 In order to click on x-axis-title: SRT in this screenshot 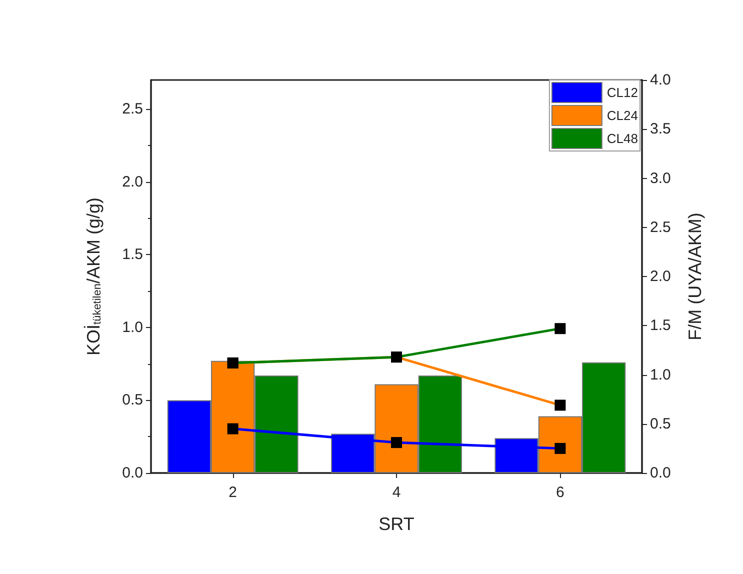, I will do `click(396, 524)`.